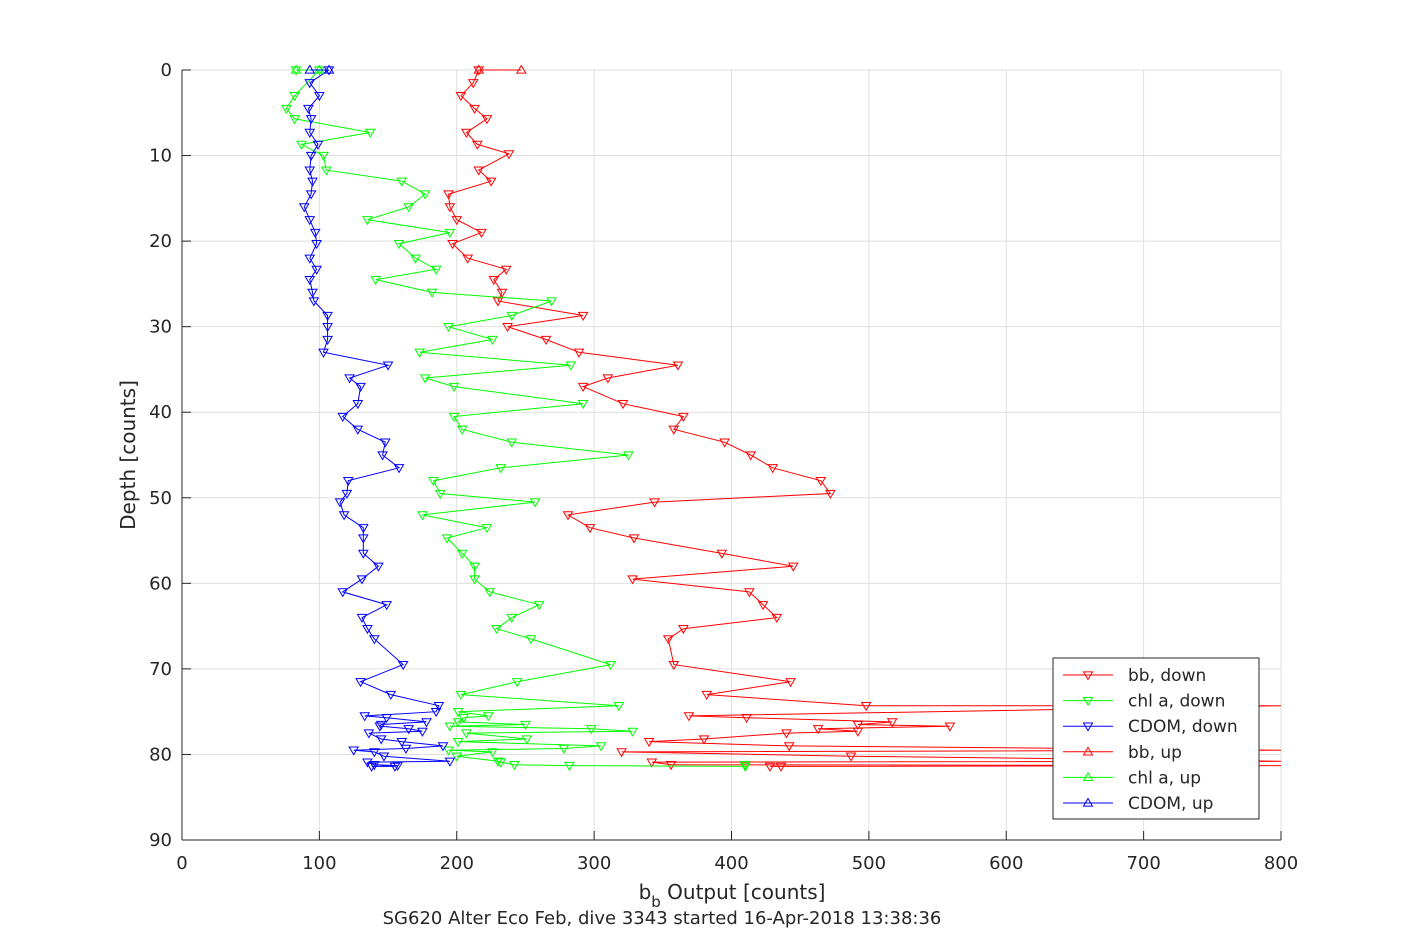 This screenshot has width=1417, height=950. Describe the element at coordinates (656, 902) in the screenshot. I see `x-axis-label-subscript: b` at that location.